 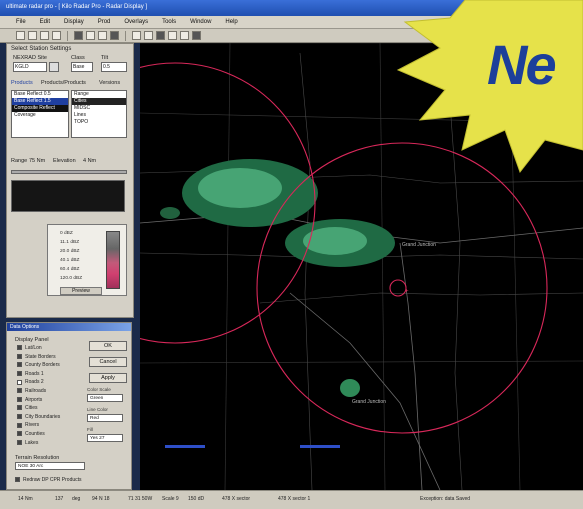 What do you see at coordinates (419, 245) in the screenshot?
I see `city-label: Grand Junction` at bounding box center [419, 245].